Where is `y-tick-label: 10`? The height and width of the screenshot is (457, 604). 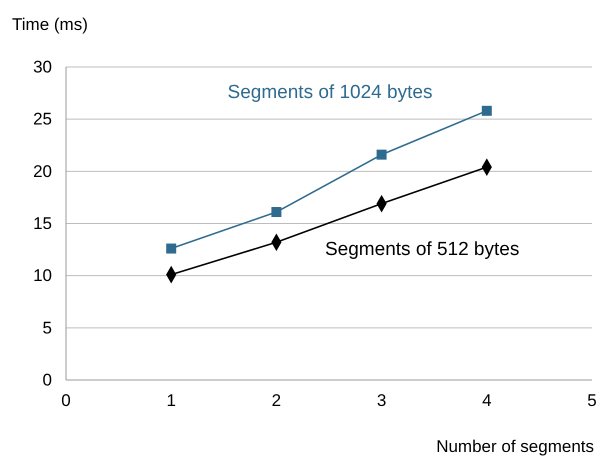
y-tick-label: 10 is located at coordinates (42, 276).